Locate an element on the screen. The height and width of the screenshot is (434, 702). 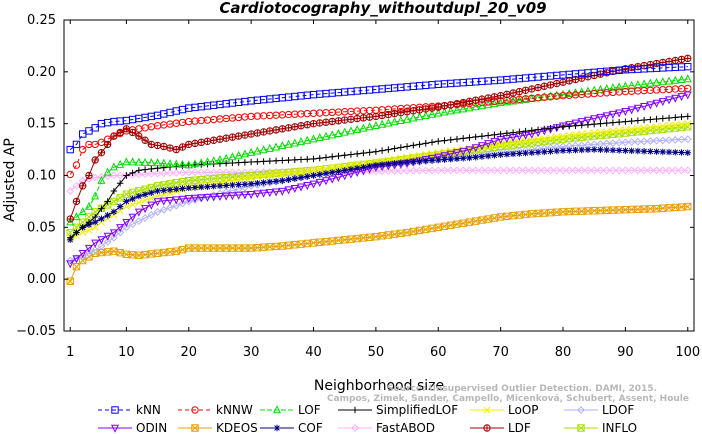
legend-marker-simplifiedlof is located at coordinates (355, 410).